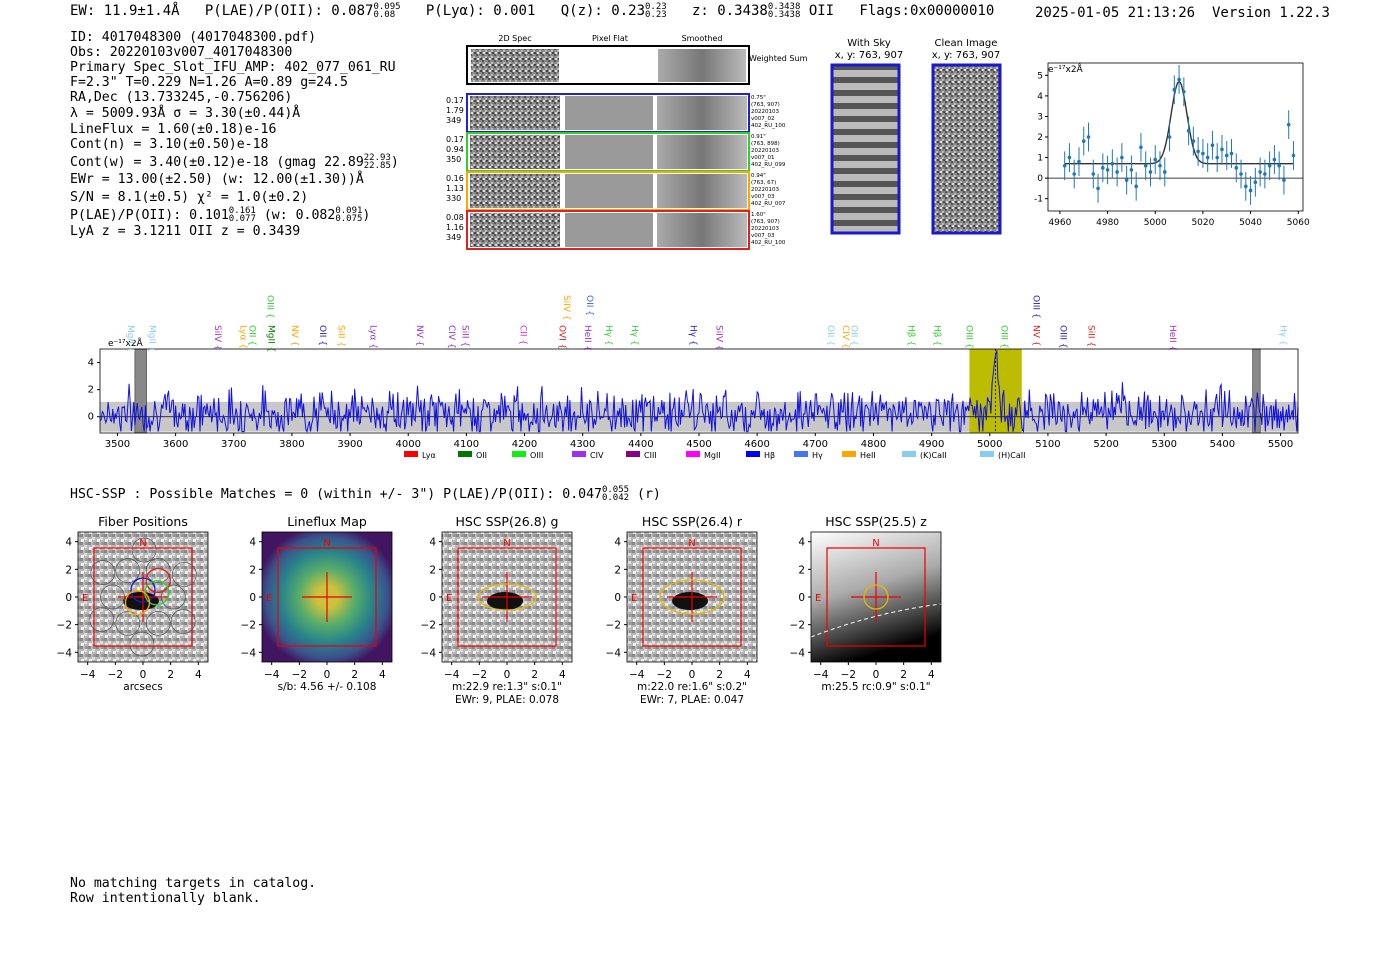 This screenshot has height=953, width=1400. Describe the element at coordinates (640, 444) in the screenshot. I see `spec-xtick-label: 4400` at that location.